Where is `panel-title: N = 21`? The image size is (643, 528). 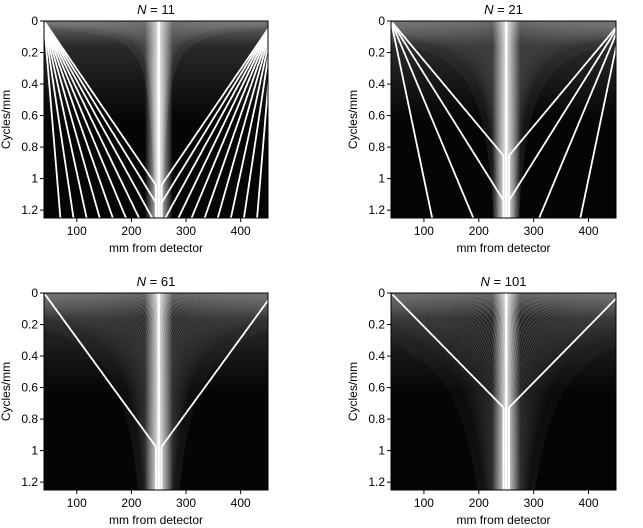
panel-title: N = 21 is located at coordinates (503, 9).